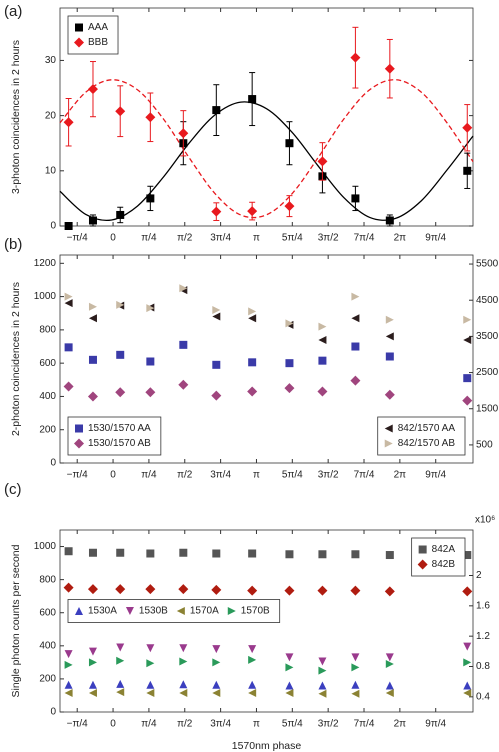 Image resolution: width=499 pixels, height=752 pixels. Describe the element at coordinates (487, 336) in the screenshot. I see `y2-tick-label: 3500` at that location.